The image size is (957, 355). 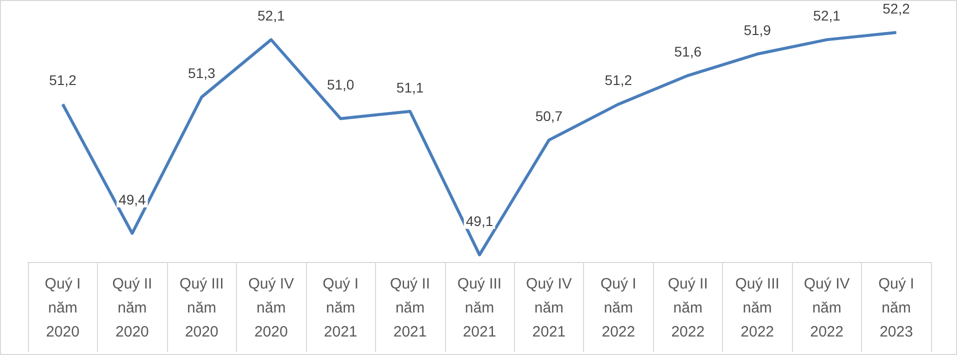 I want to click on data-label: 52,2, so click(x=896, y=8).